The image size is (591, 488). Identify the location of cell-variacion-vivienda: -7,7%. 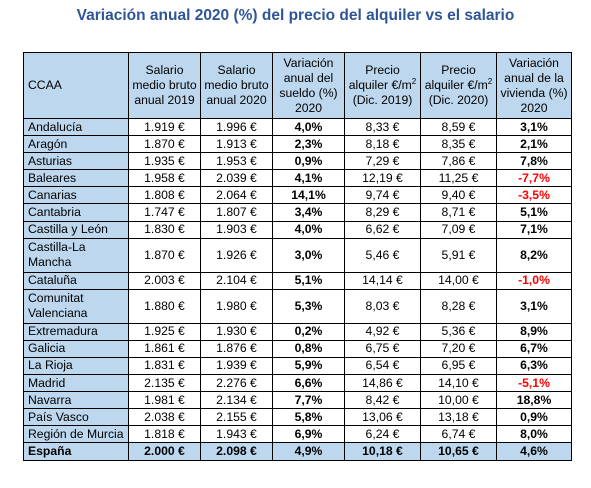
(534, 178).